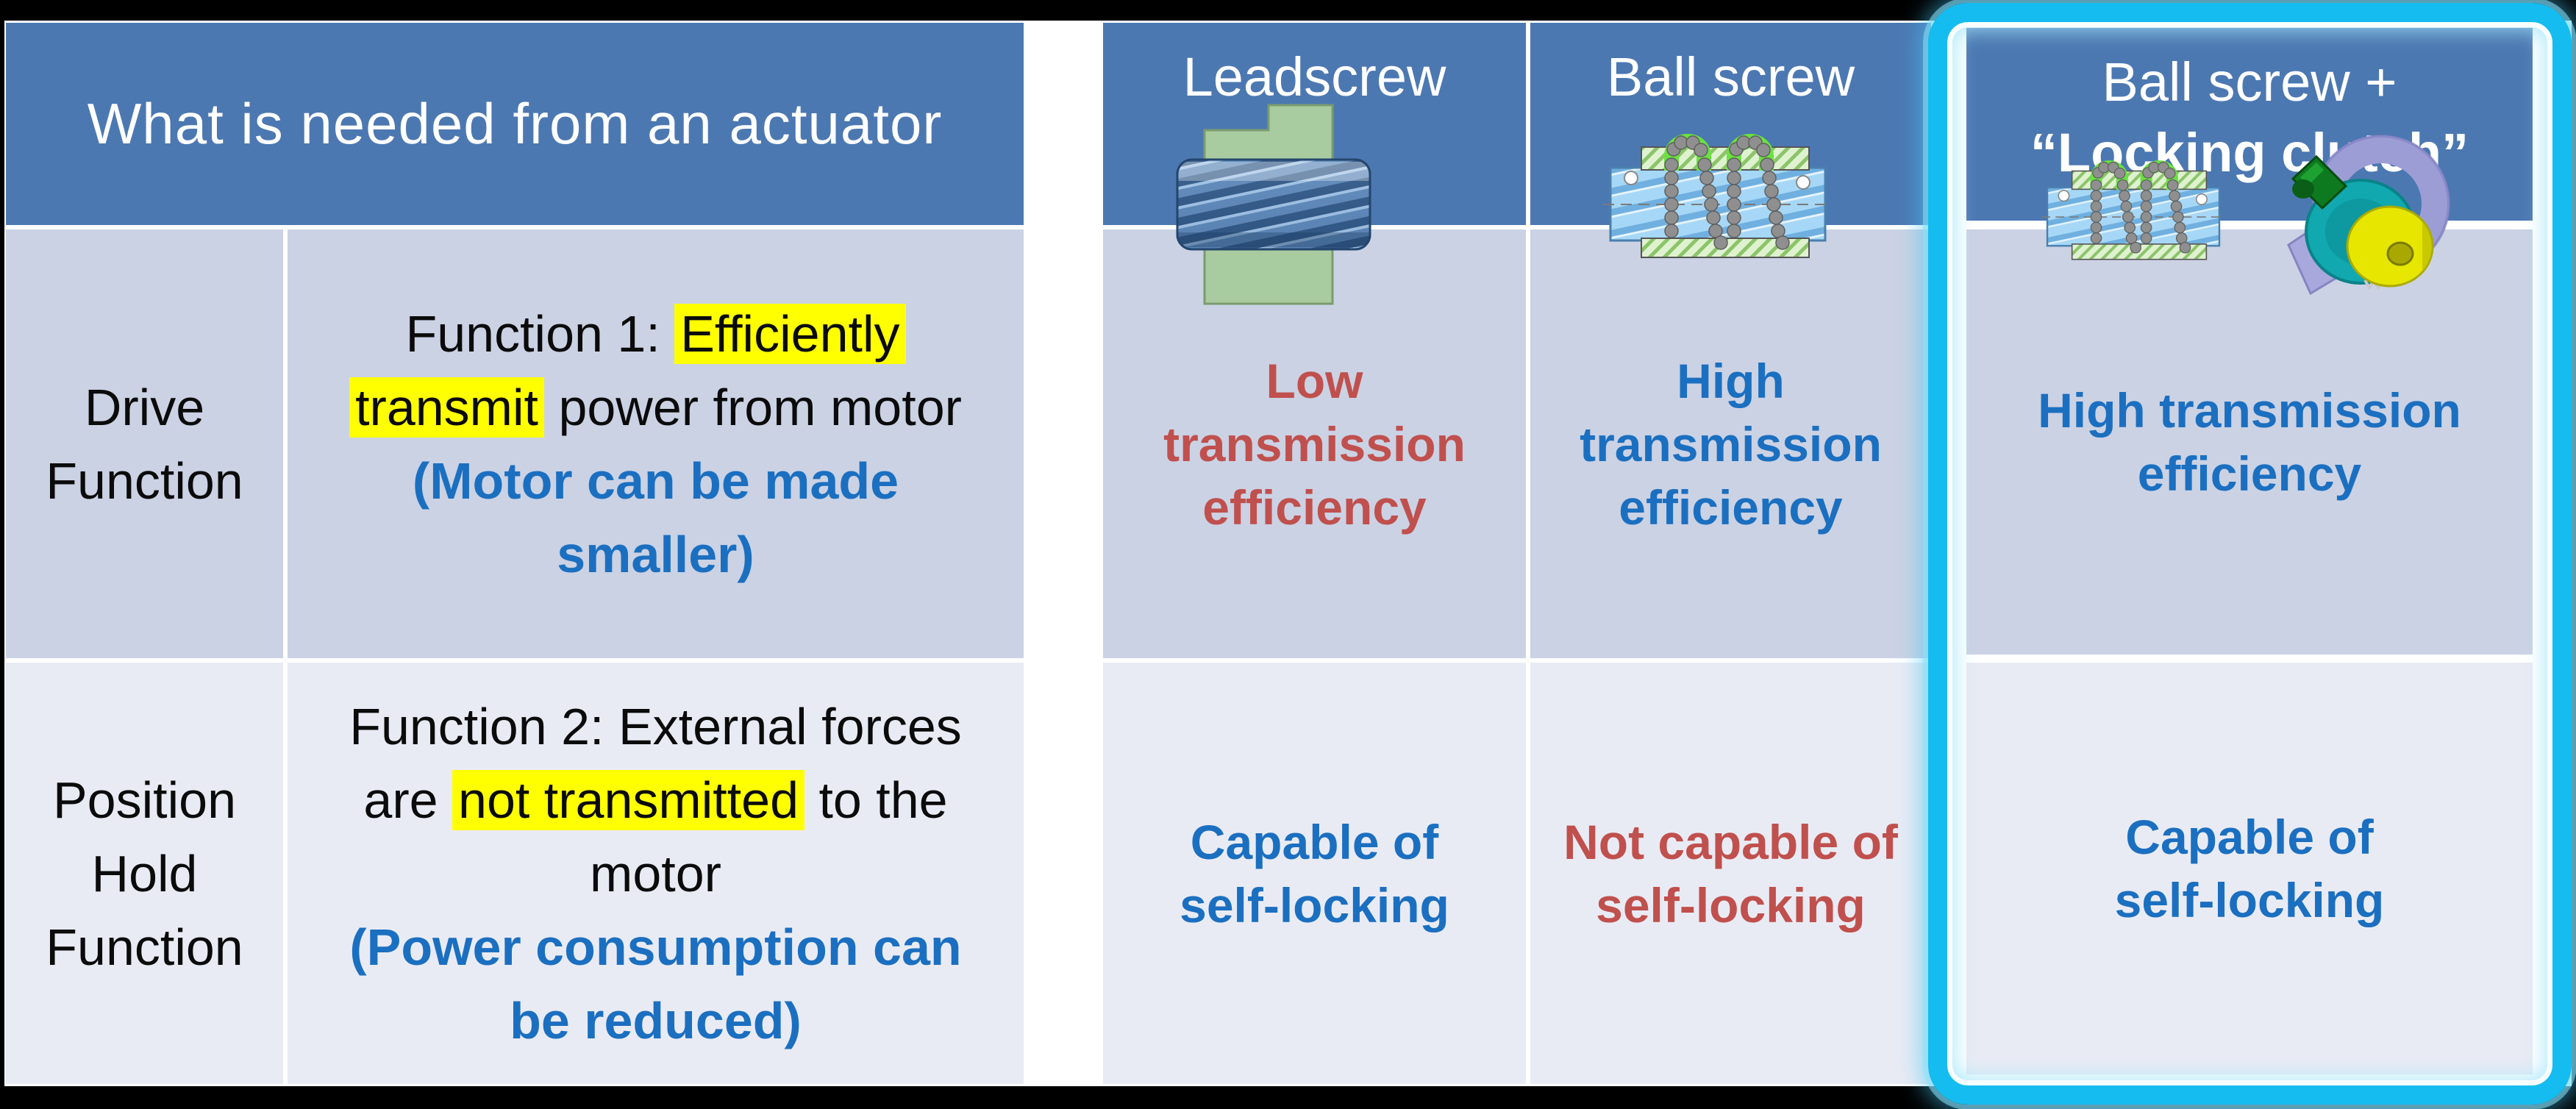 This screenshot has width=2576, height=1109. What do you see at coordinates (2133, 210) in the screenshot?
I see `ball-screw-small-icon` at bounding box center [2133, 210].